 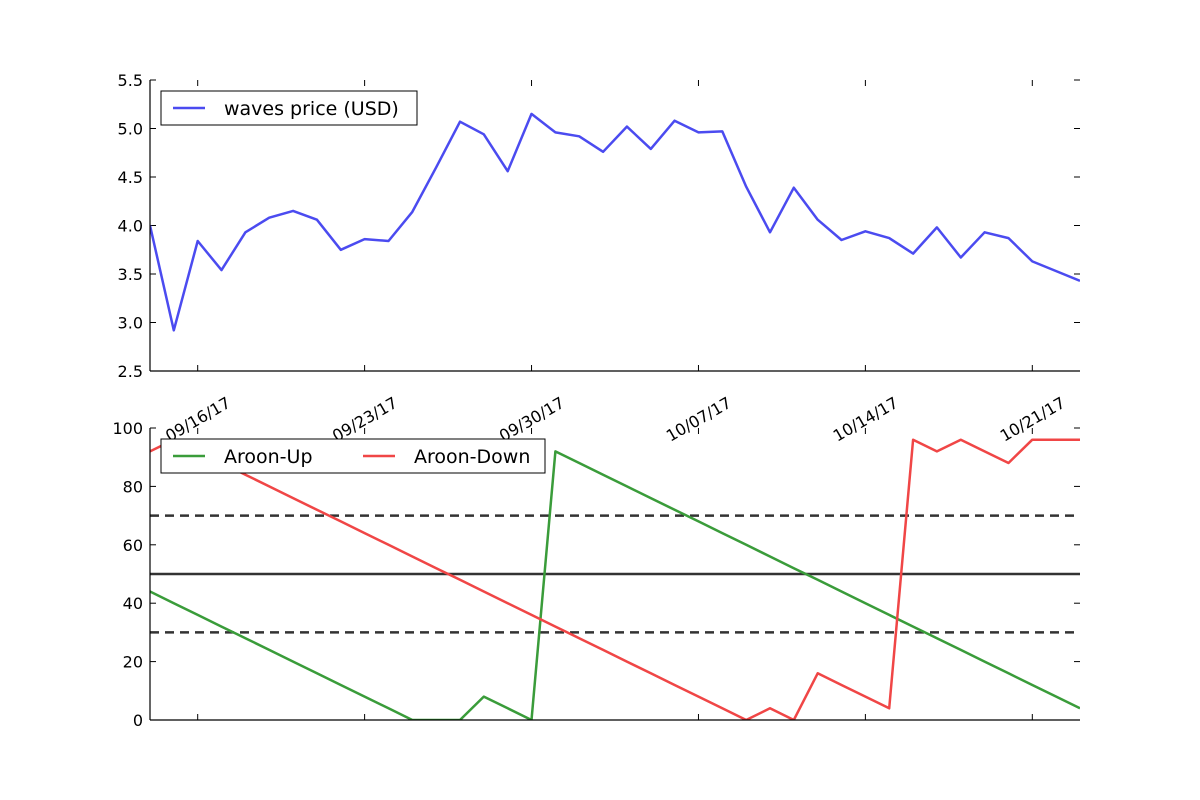 I want to click on legend-label: Aroon-Up, so click(x=268, y=457).